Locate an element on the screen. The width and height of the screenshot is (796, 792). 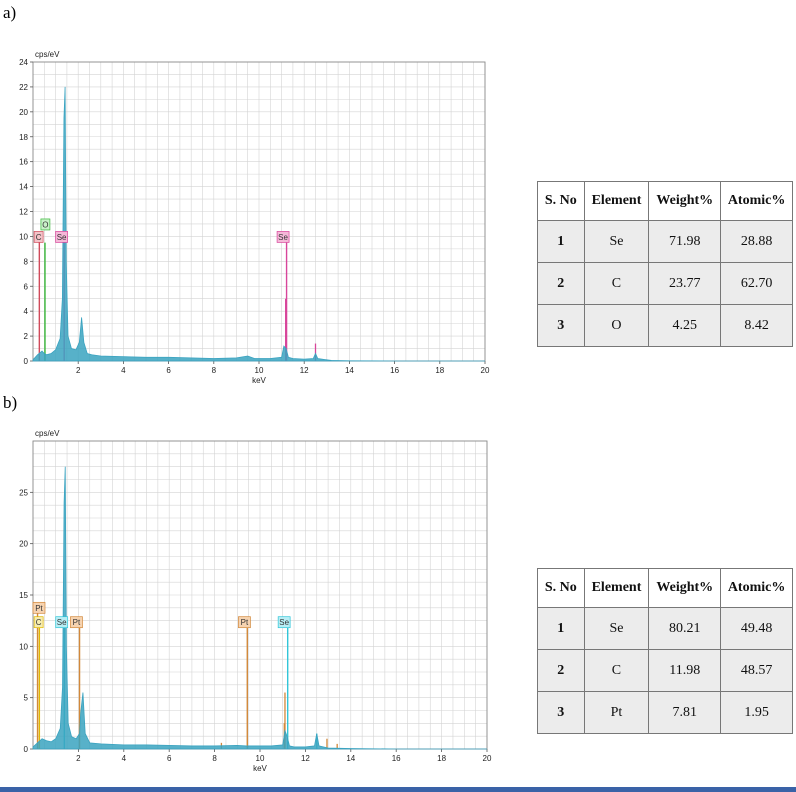
table-row: 1 Se 80.21 49.48 is located at coordinates (665, 628).